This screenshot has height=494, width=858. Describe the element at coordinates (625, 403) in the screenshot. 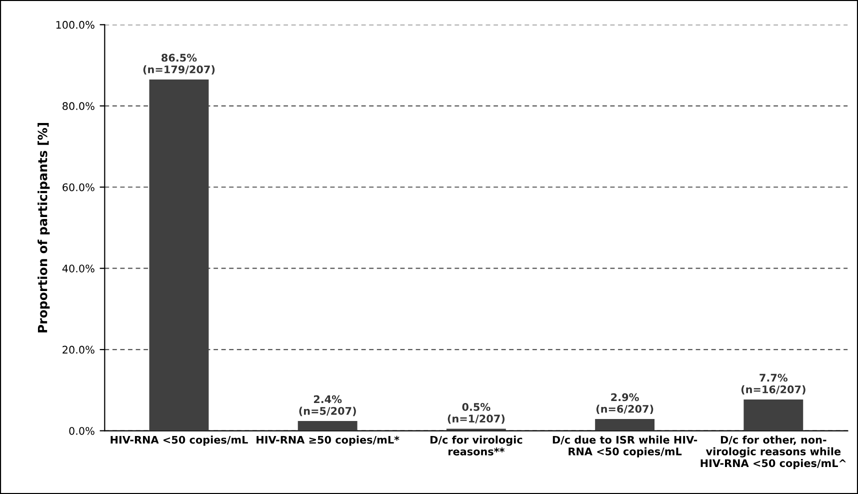

I see `data-label: 2.9% (n=6/207)` at that location.